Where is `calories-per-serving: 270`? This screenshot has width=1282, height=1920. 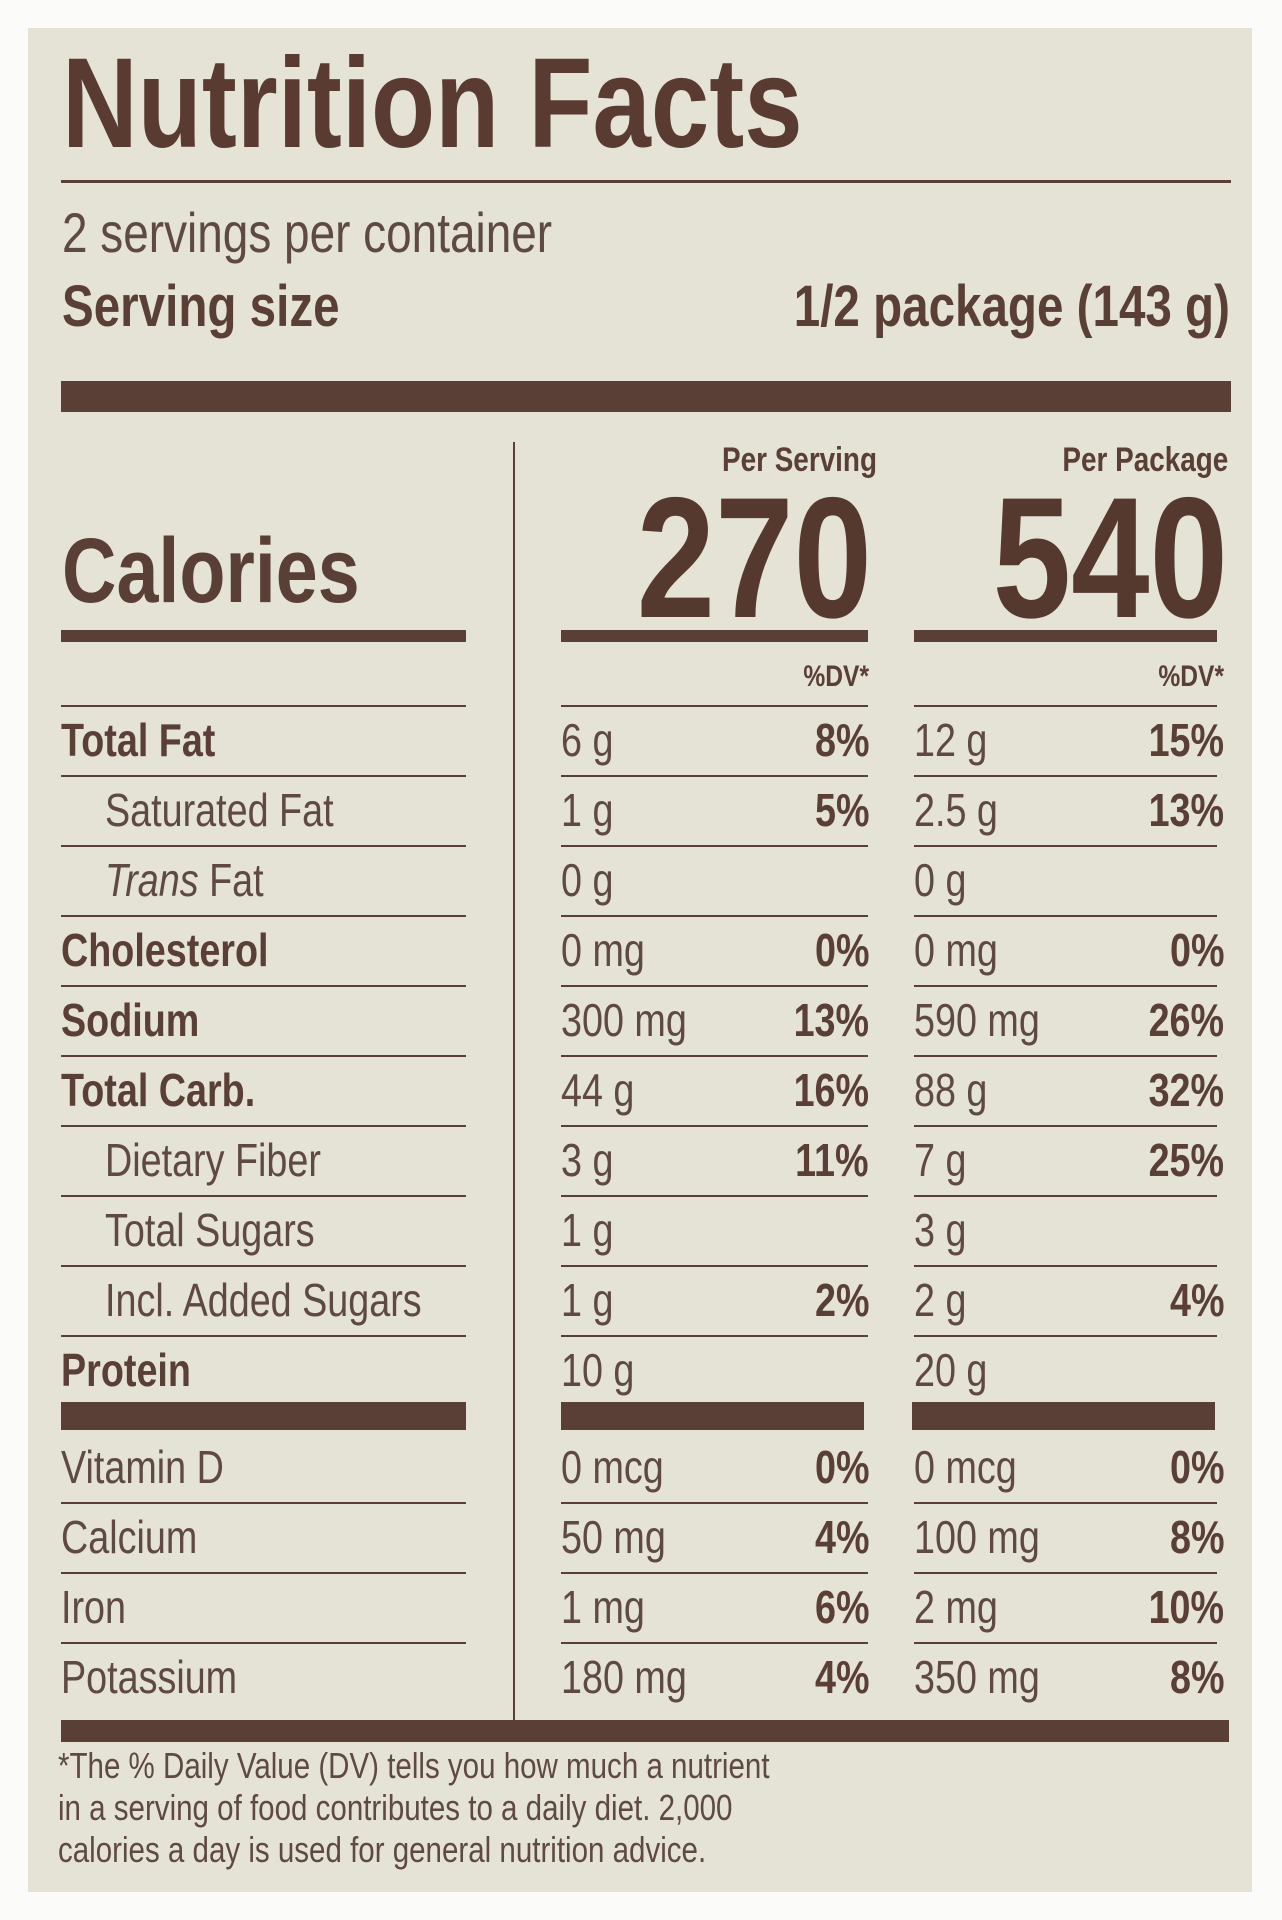
calories-per-serving: 270 is located at coordinates (754, 558).